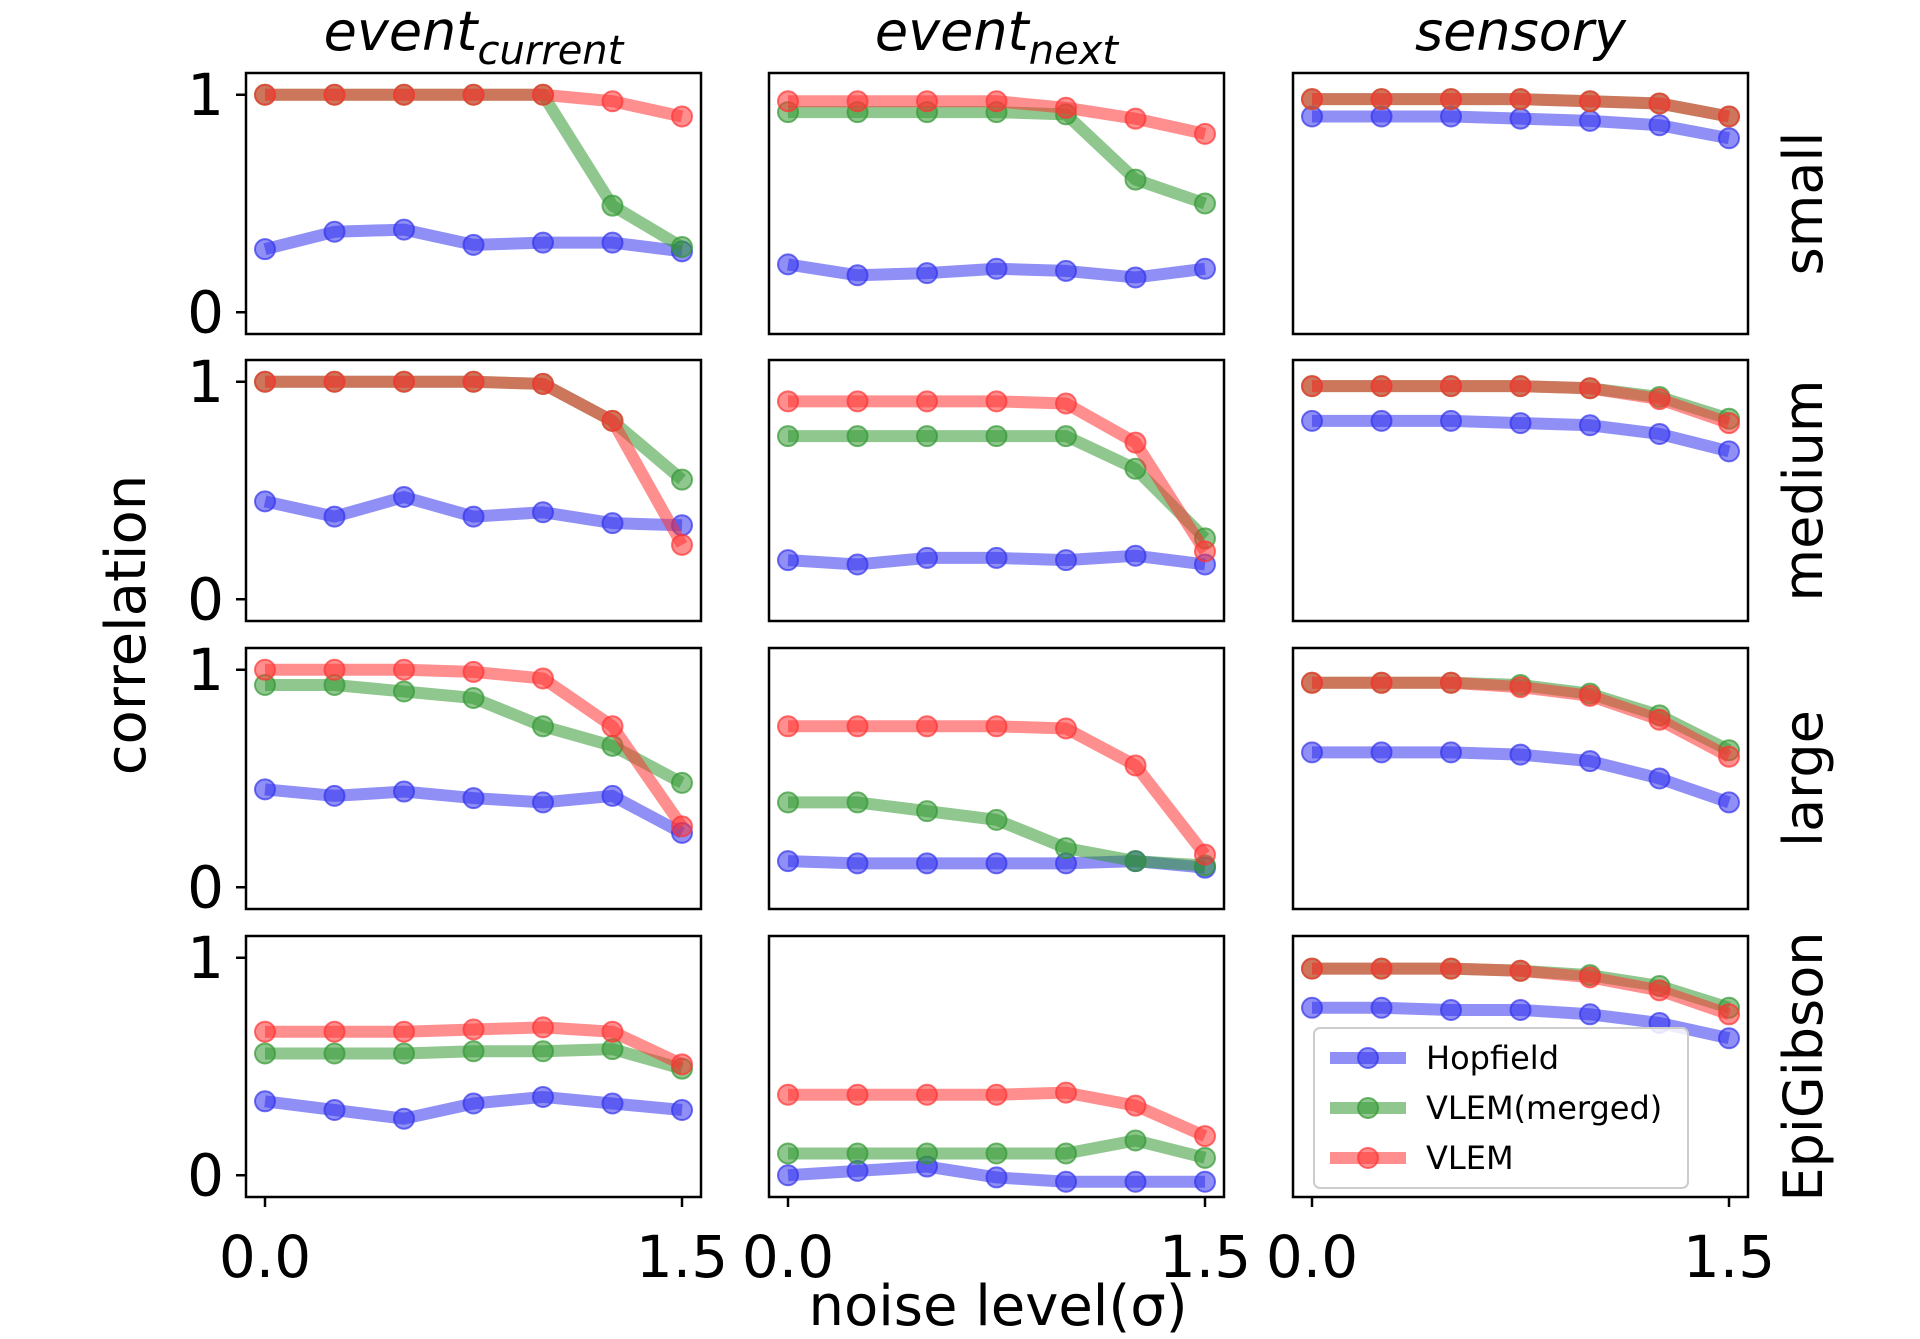  What do you see at coordinates (1520, 490) in the screenshot?
I see `panel-medium-sensory` at bounding box center [1520, 490].